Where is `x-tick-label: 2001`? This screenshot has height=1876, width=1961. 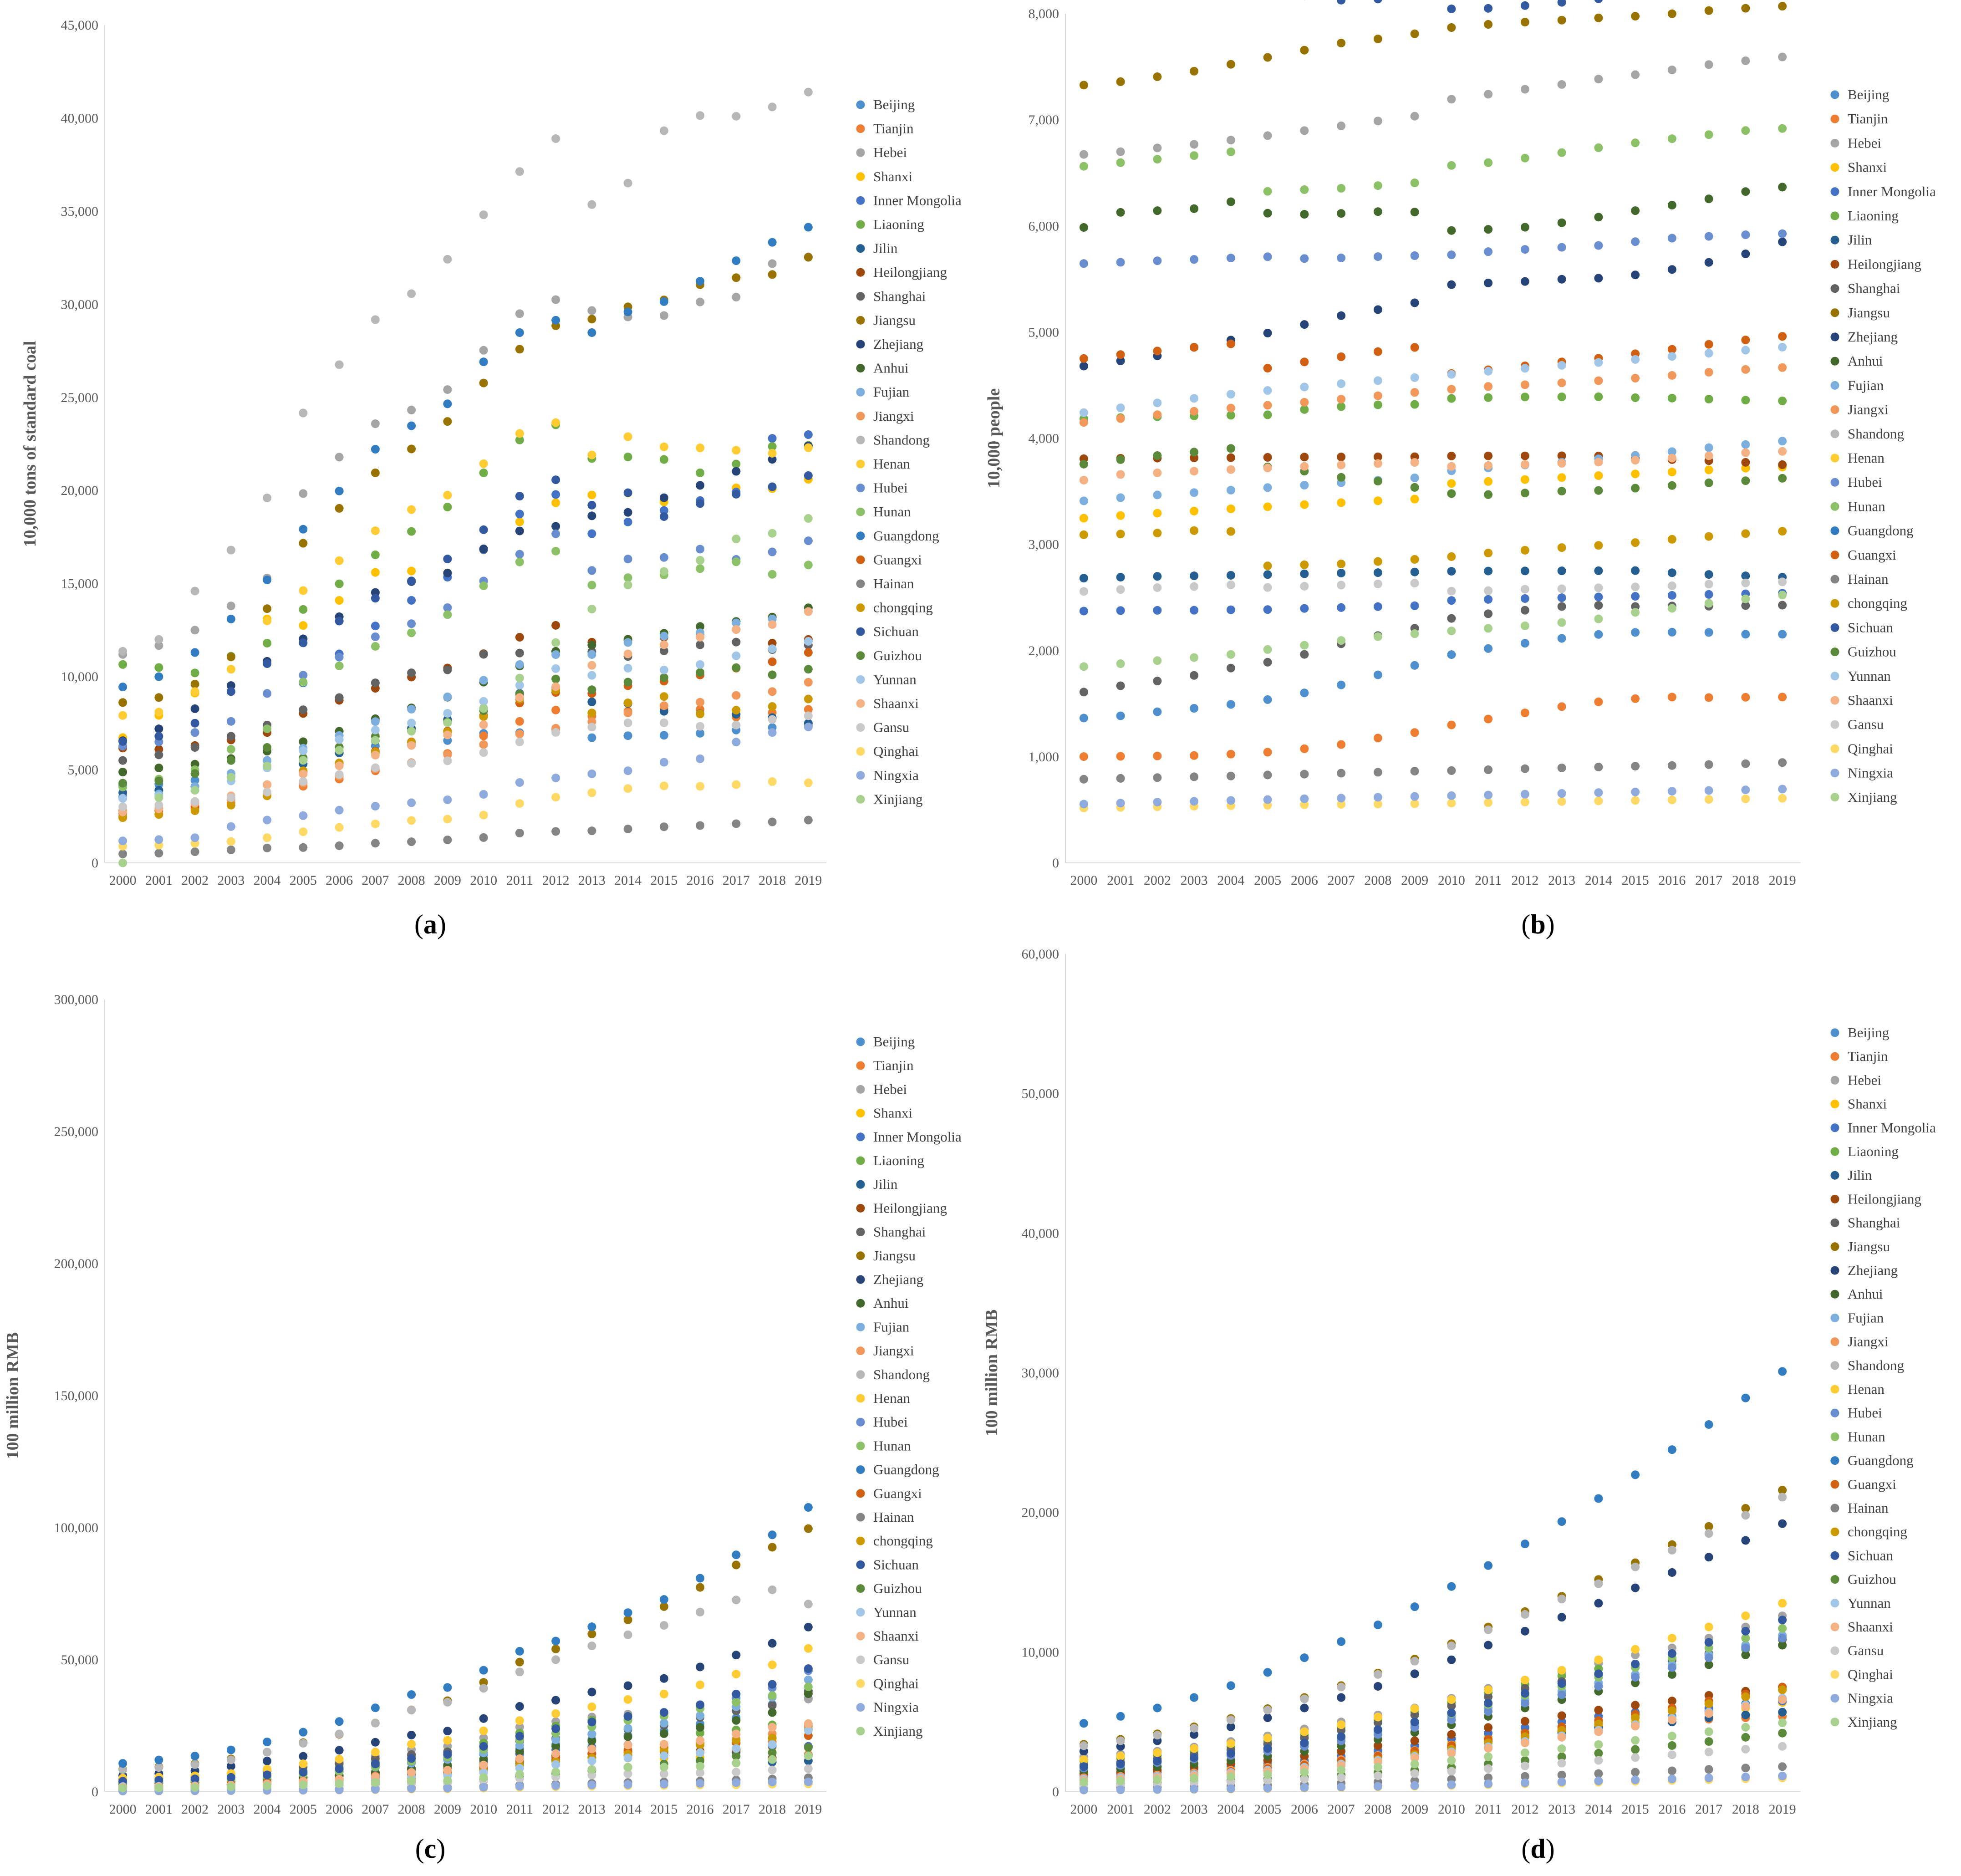
x-tick-label: 2001 is located at coordinates (1120, 880).